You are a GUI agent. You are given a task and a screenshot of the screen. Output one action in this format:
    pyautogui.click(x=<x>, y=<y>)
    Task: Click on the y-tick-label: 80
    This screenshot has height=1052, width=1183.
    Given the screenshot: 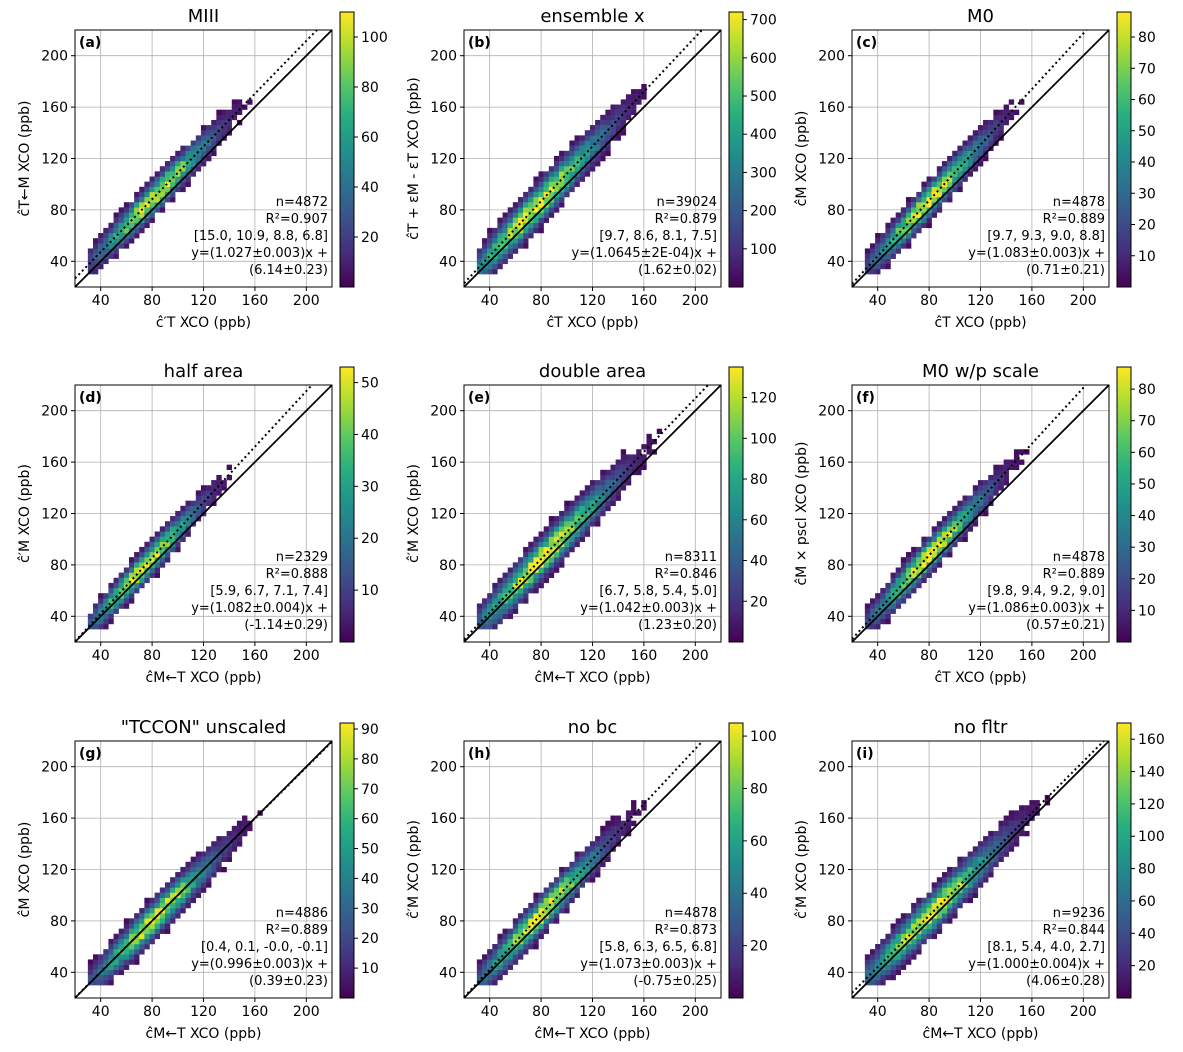 What is the action you would take?
    pyautogui.click(x=448, y=566)
    